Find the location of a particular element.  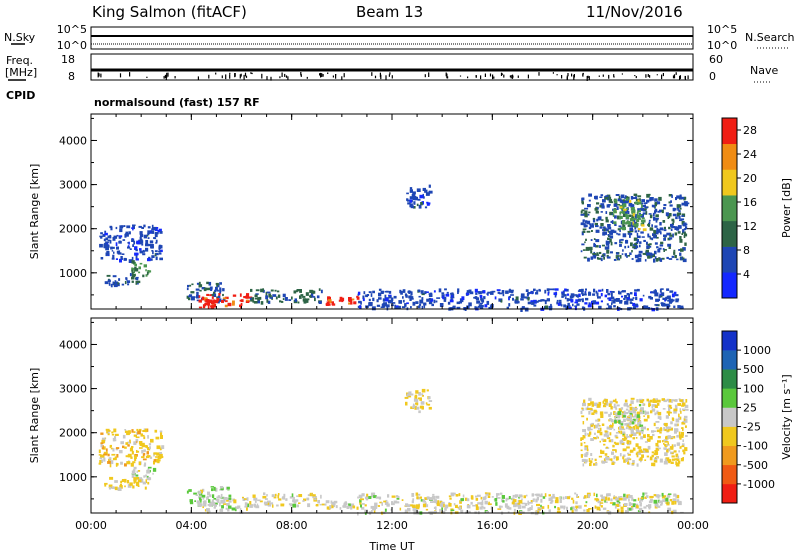

colorbar-tick-label: 25 is located at coordinates (750, 407).